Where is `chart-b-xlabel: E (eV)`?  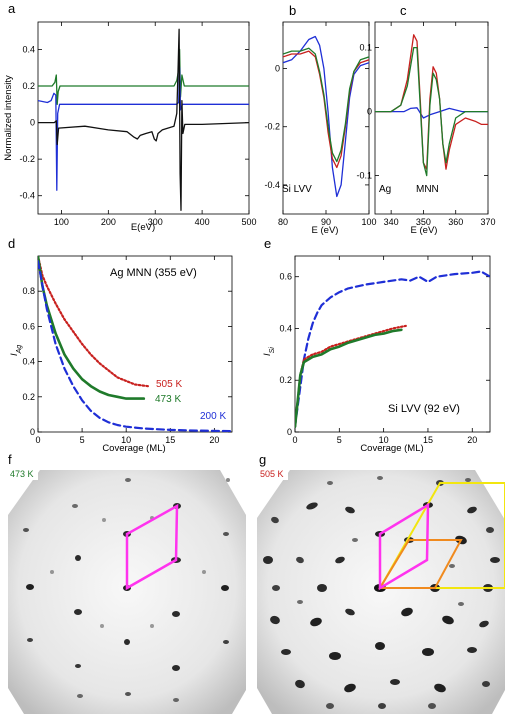
chart-b-xlabel: E (eV) is located at coordinates (325, 230).